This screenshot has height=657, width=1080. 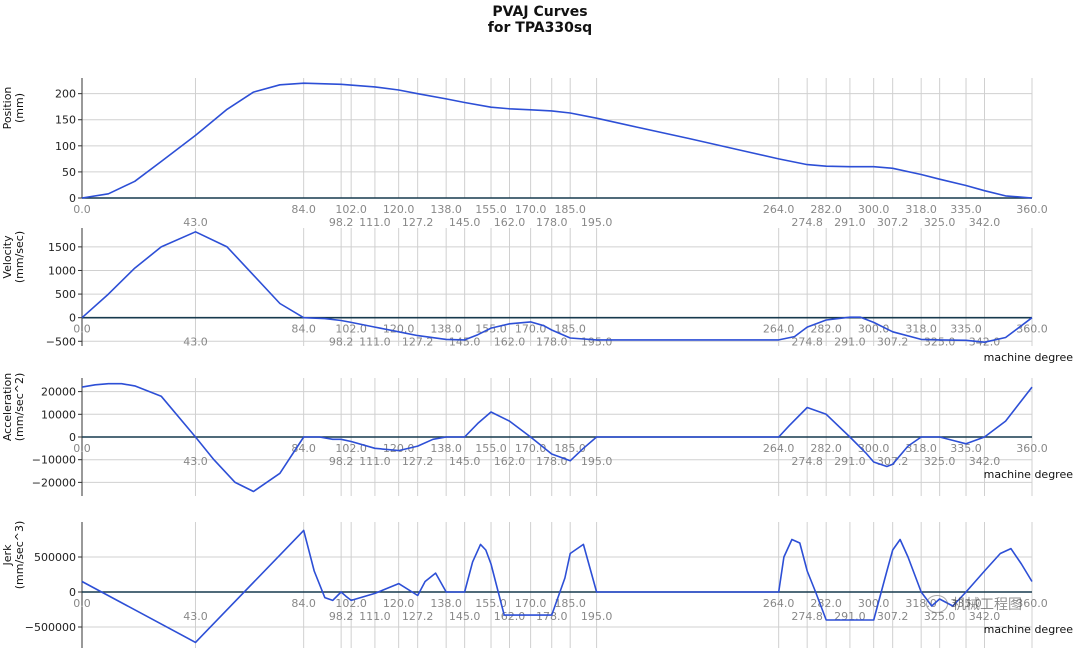 What do you see at coordinates (61, 341) in the screenshot?
I see `y-tick-label: −500` at bounding box center [61, 341].